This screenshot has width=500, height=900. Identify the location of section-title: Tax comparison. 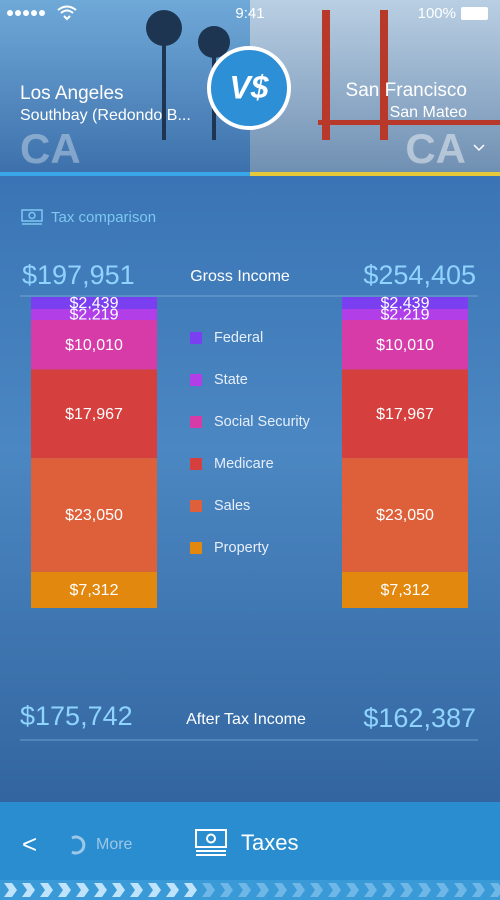
(103, 217).